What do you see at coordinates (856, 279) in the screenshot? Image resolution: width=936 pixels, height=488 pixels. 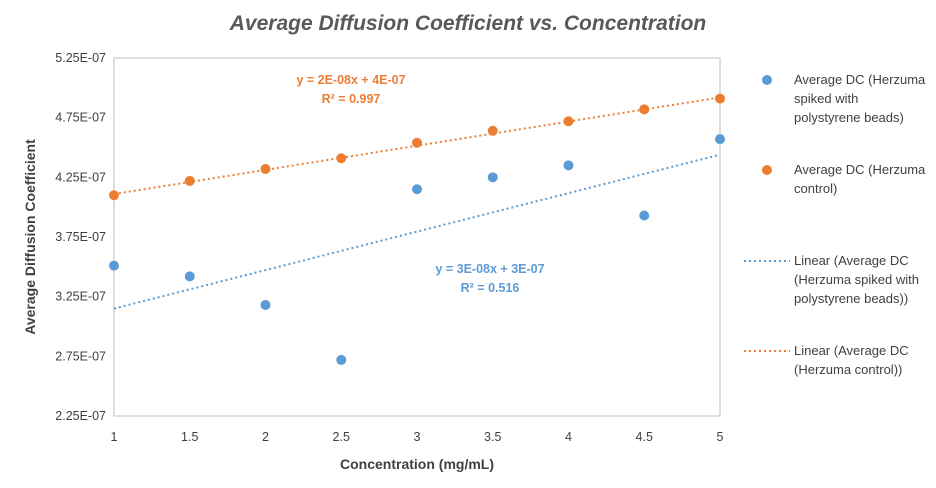 I see `legend-label-line: (Herzuma spiked with` at bounding box center [856, 279].